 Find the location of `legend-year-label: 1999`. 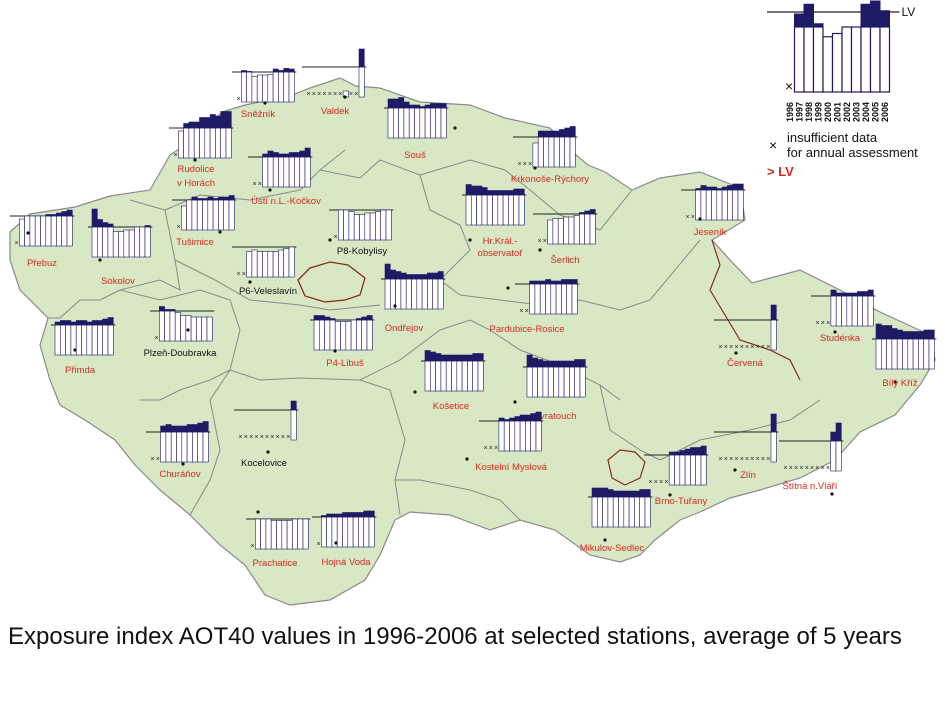

legend-year-label: 1999 is located at coordinates (818, 112).